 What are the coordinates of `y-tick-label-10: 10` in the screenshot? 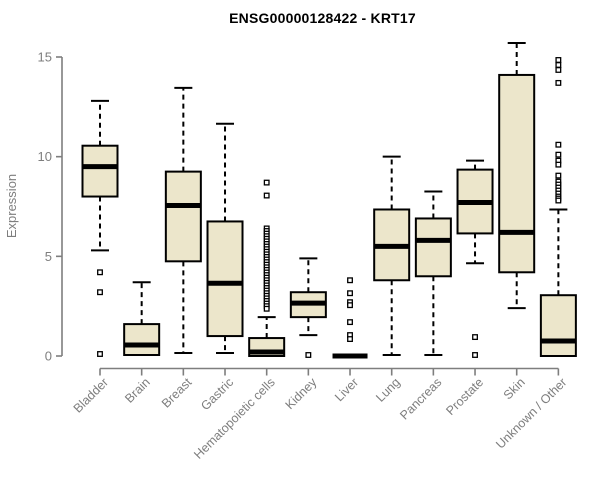 It's located at (45, 156).